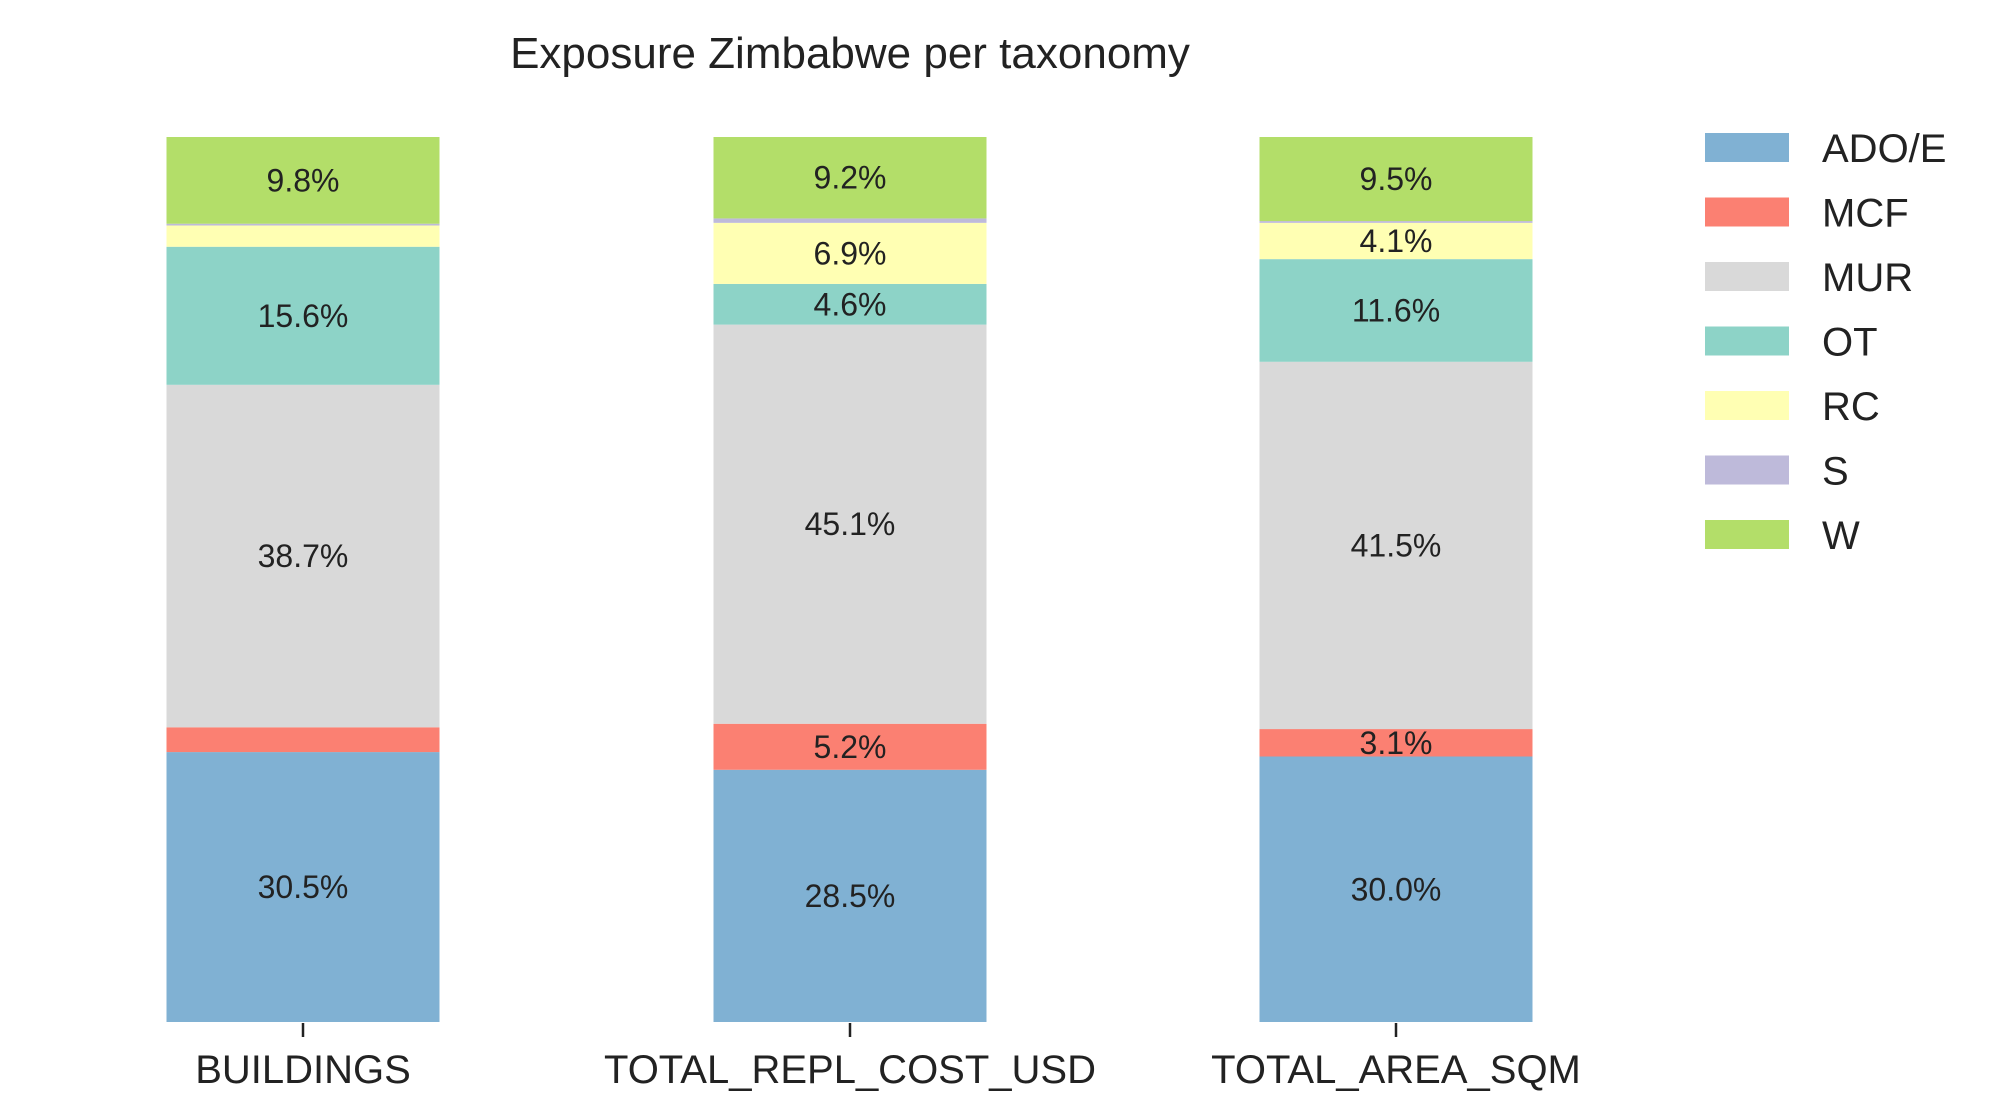 The width and height of the screenshot is (1992, 1119). I want to click on bar-segment-mcf-total-repl-cost-usd, so click(850, 746).